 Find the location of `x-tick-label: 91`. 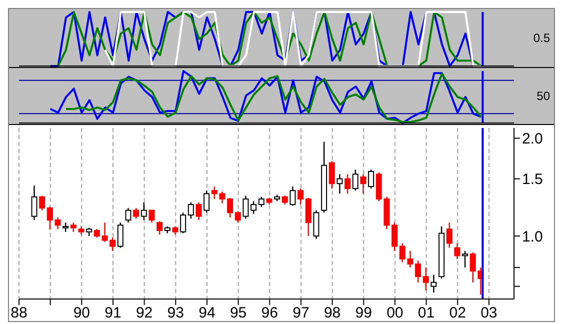

x-tick-label: 91 is located at coordinates (113, 313).